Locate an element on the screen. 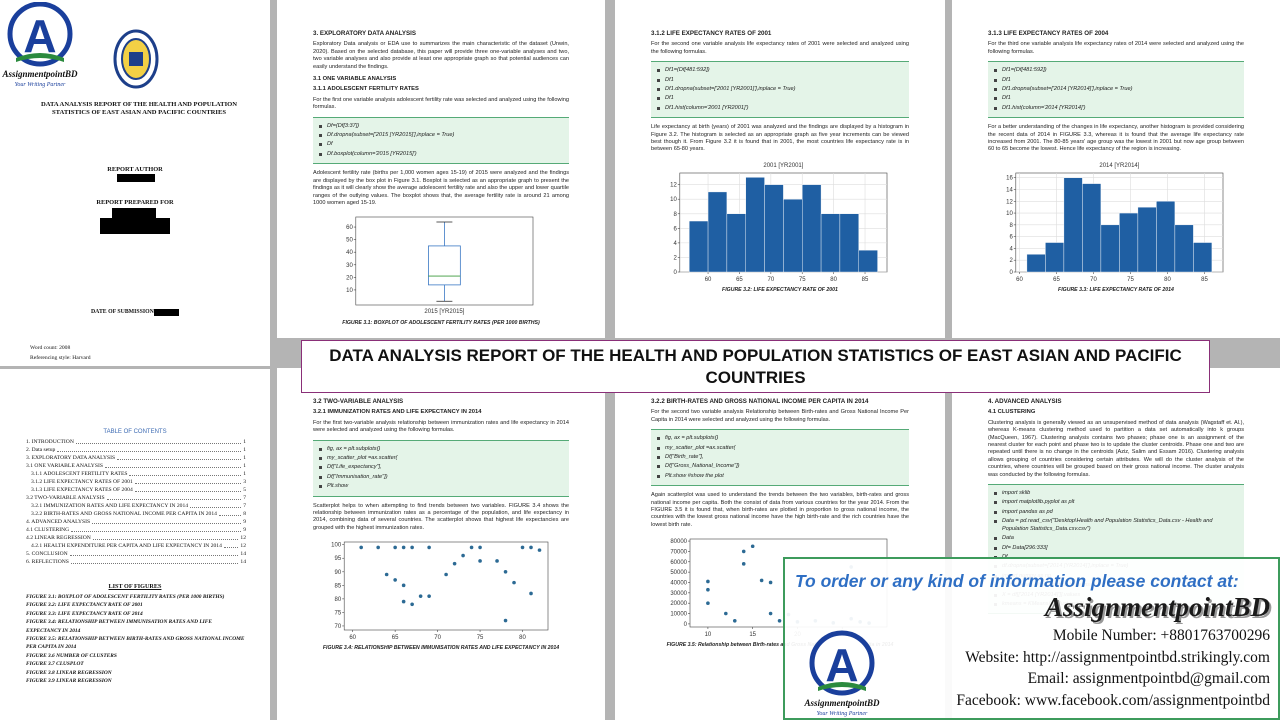 The height and width of the screenshot is (720, 1280). toc-entry: 3.1.1 ADOLESCENT FERTILITY RATES 1 is located at coordinates (136, 474).